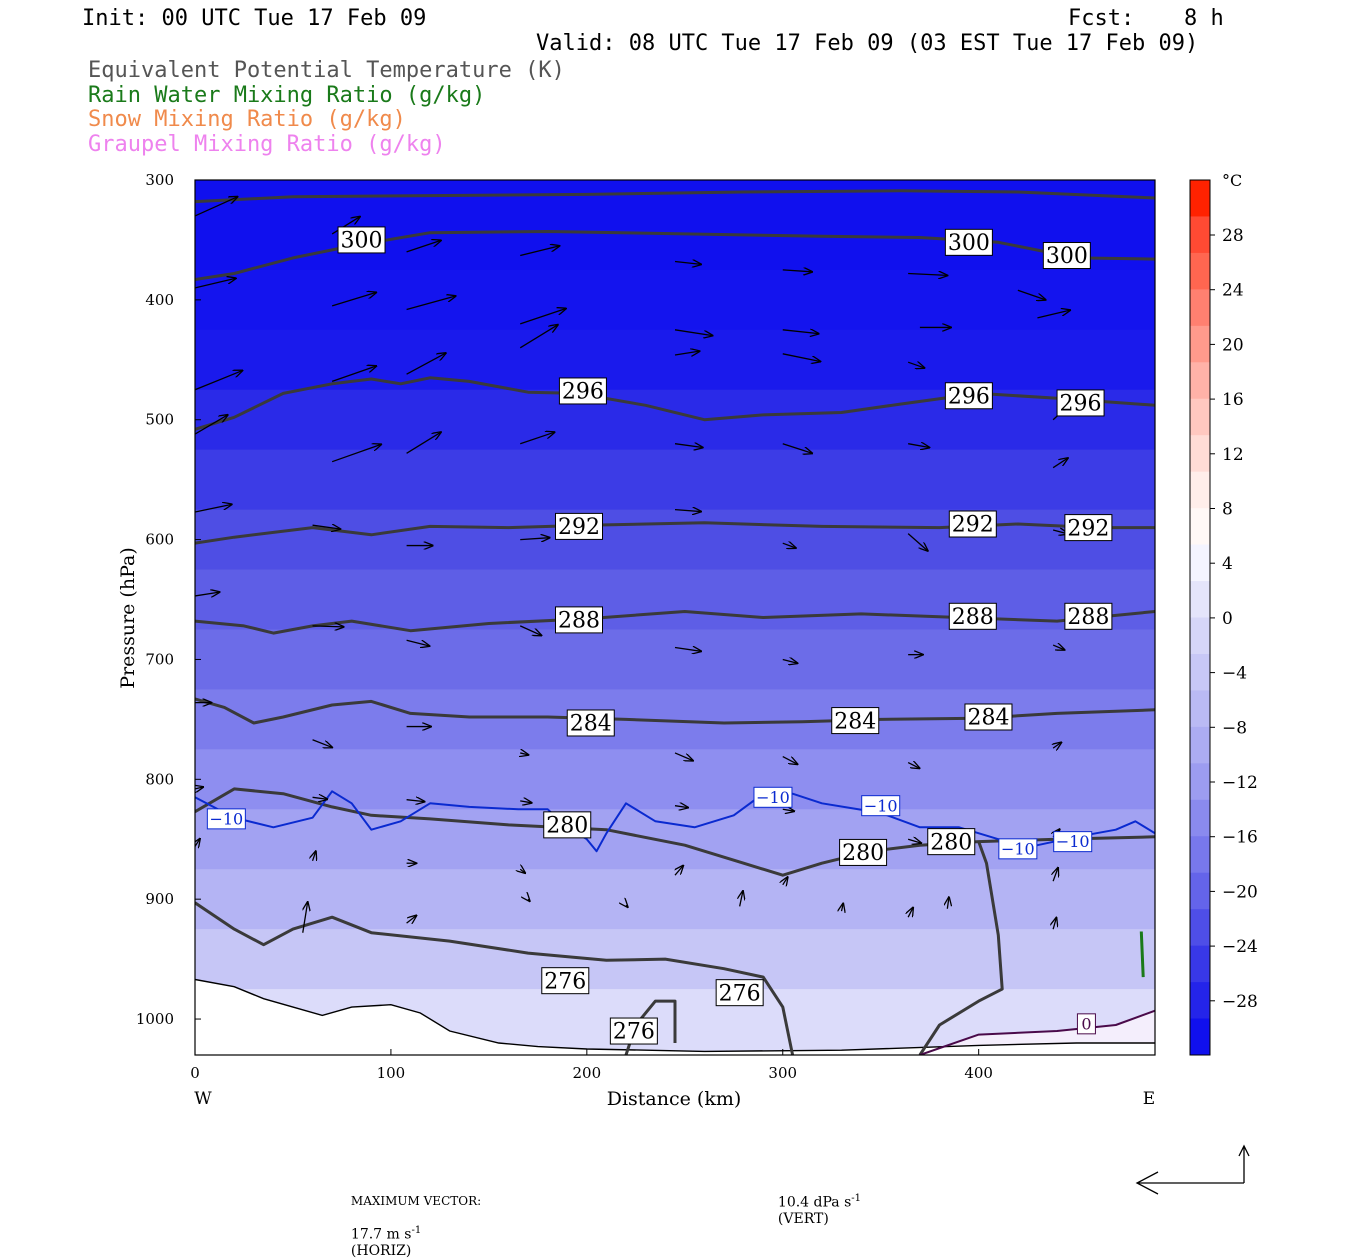  I want to click on contour-label: 296, so click(583, 392).